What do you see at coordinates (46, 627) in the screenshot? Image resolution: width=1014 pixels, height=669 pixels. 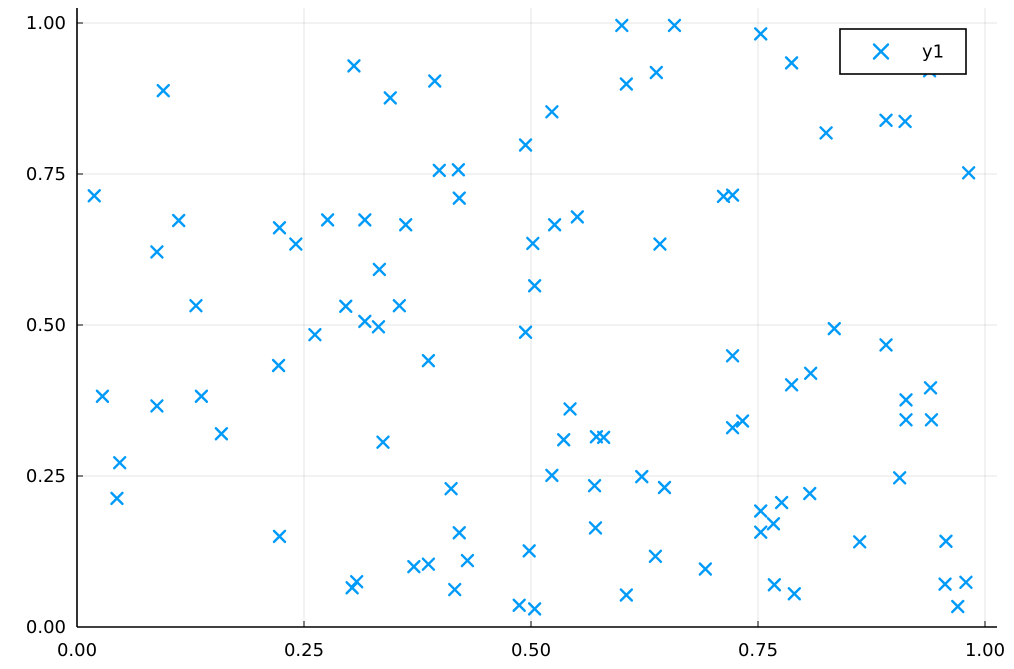 I see `y-tick-label-0: 0.00` at bounding box center [46, 627].